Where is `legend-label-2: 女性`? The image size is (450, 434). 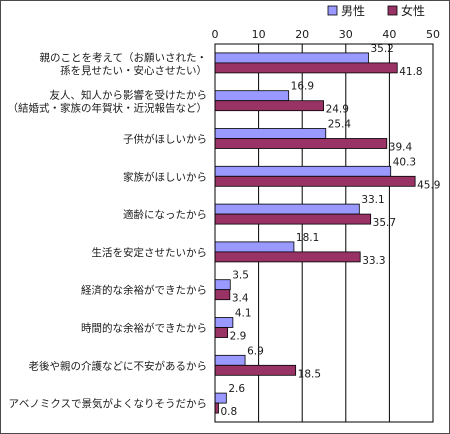
legend-label-2: 女性 is located at coordinates (413, 10).